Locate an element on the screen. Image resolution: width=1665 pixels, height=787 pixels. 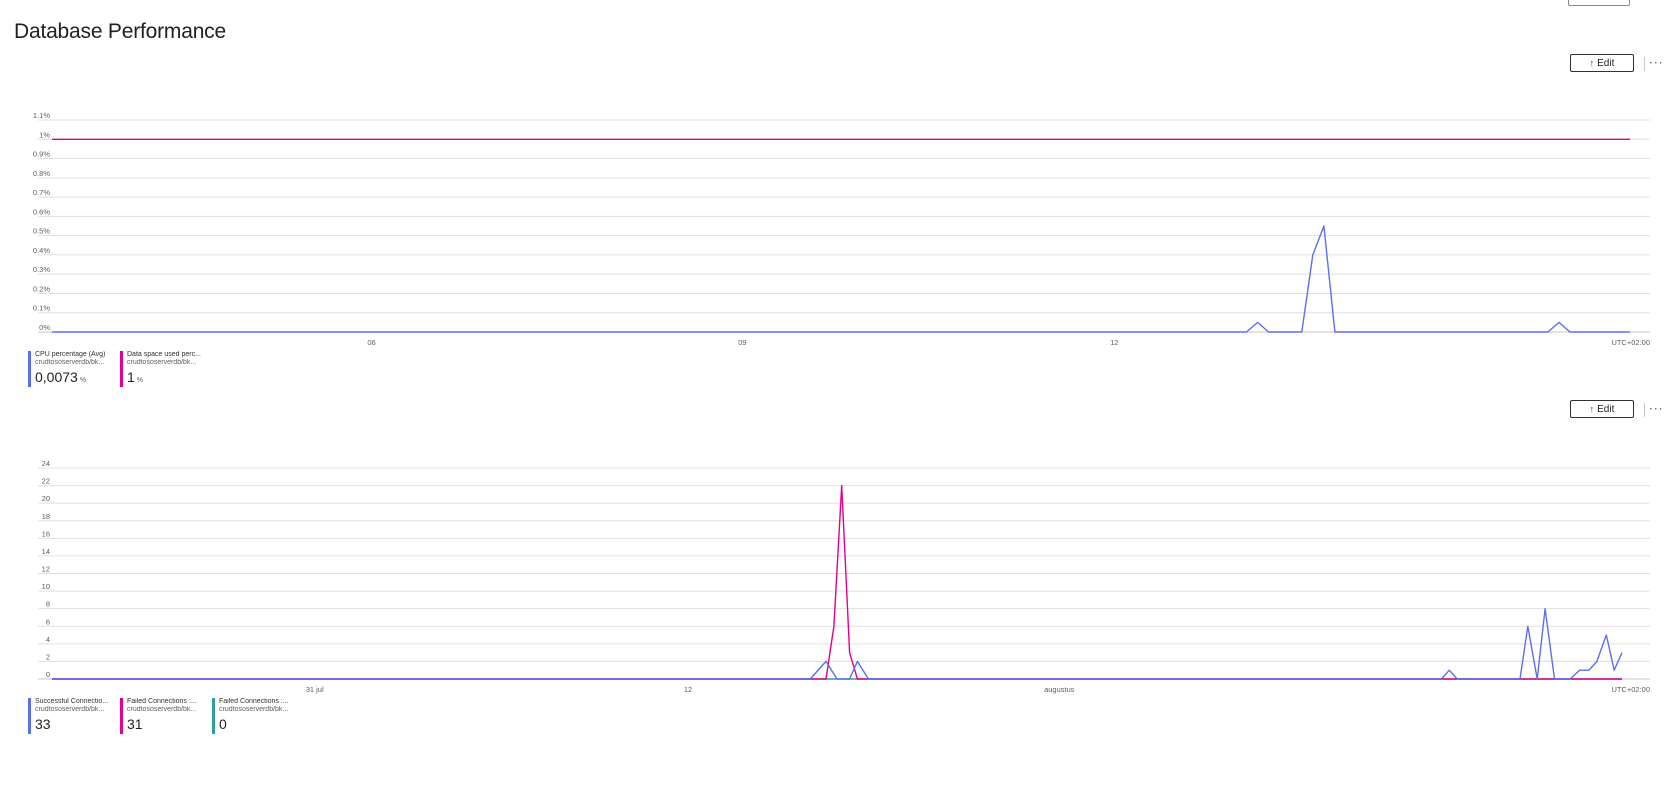
y-tick-label: 22 is located at coordinates (46, 481).